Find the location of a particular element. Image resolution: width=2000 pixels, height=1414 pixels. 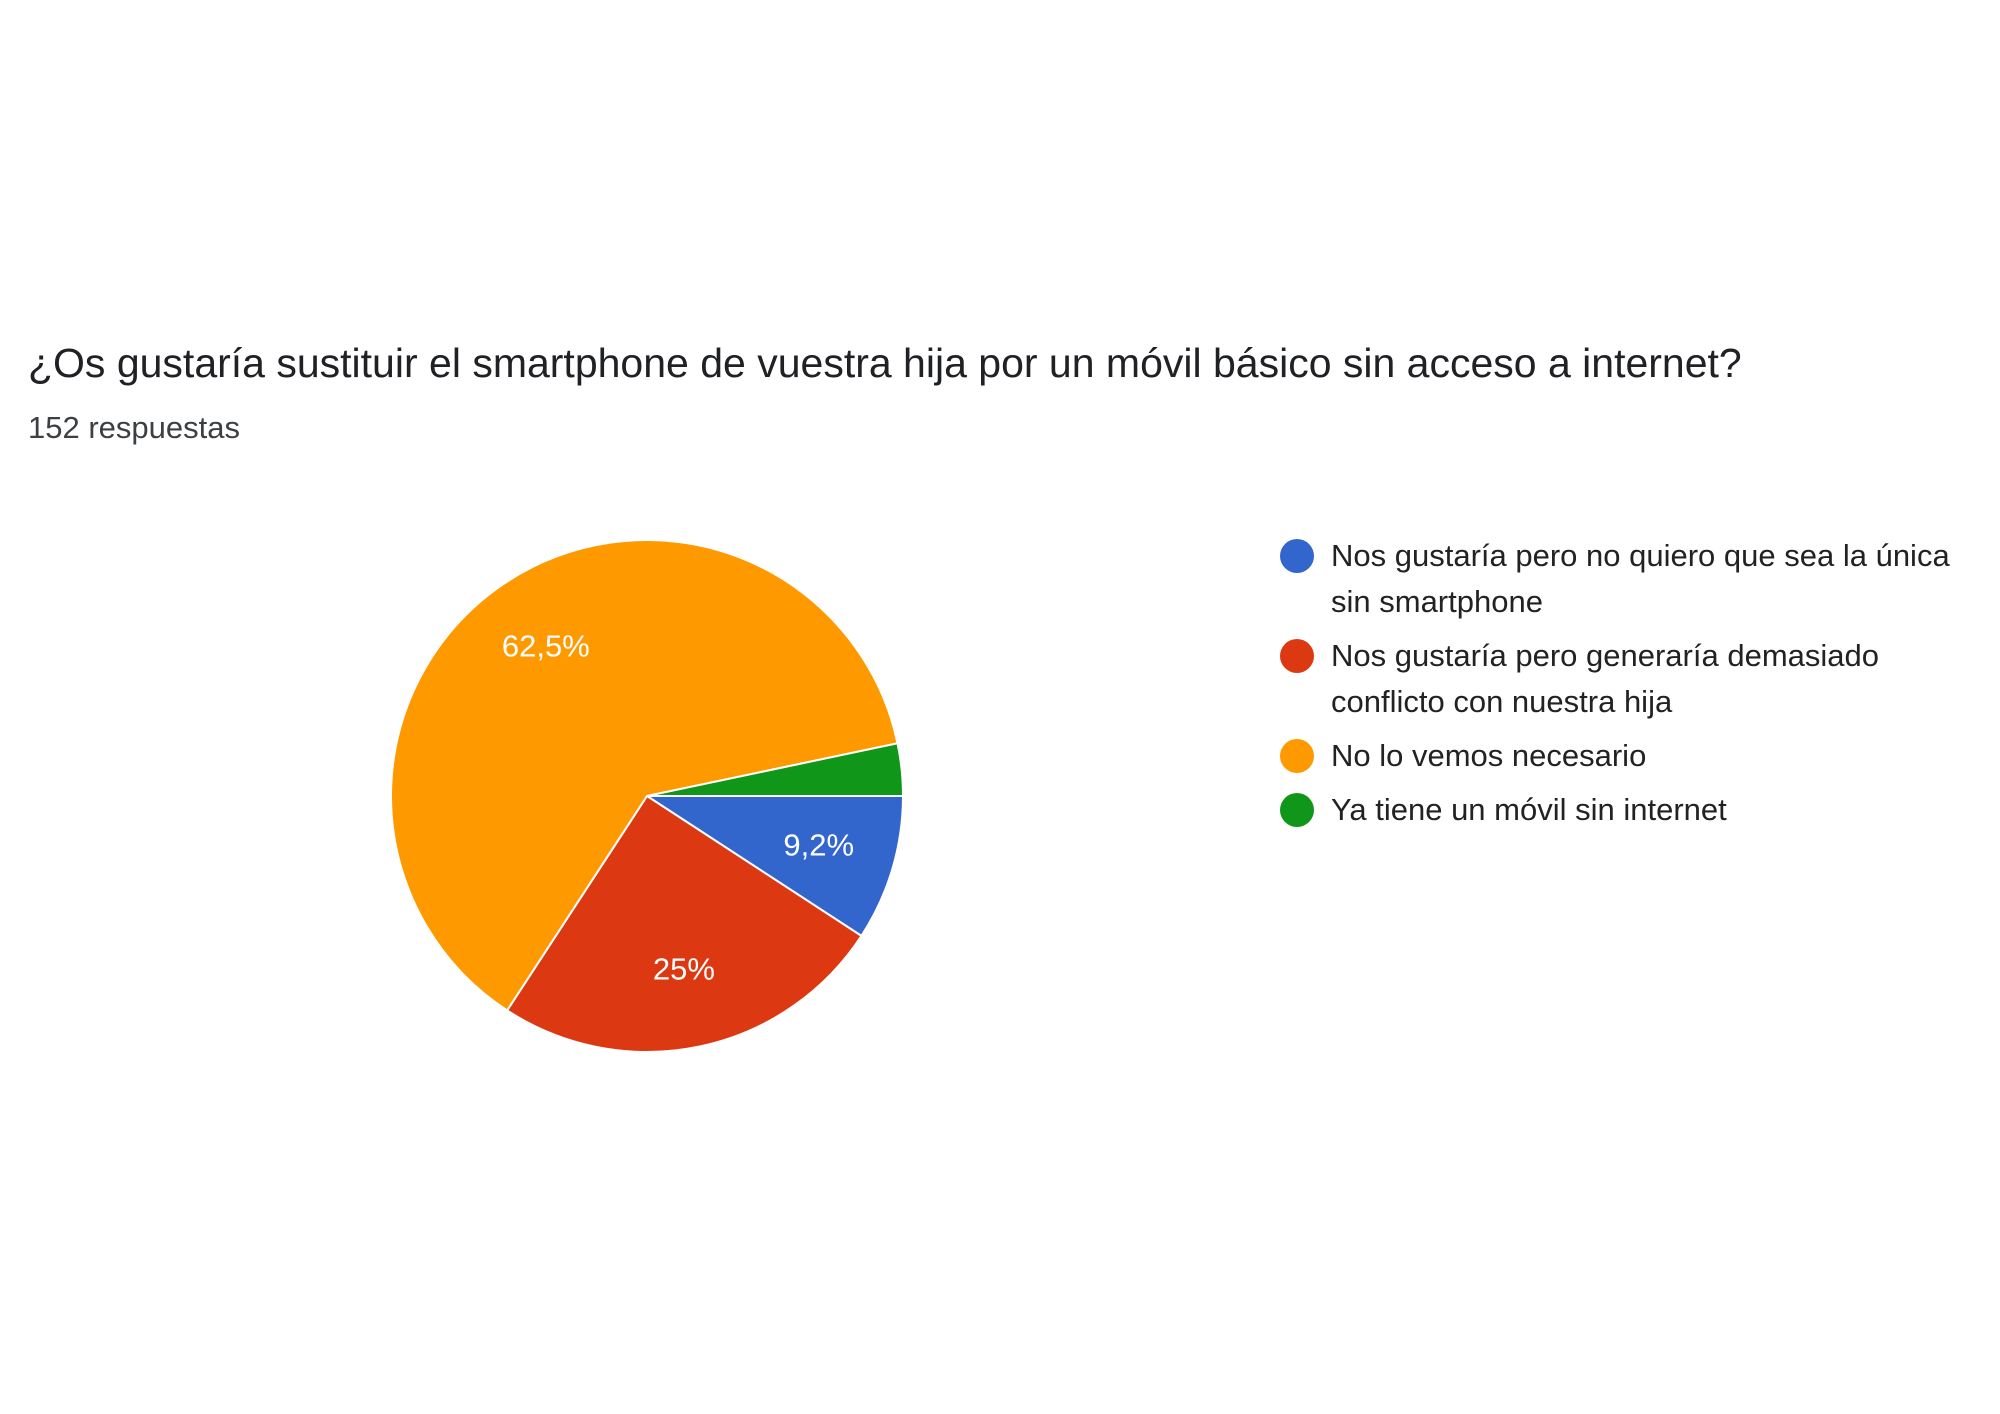

slice-label: 9,2% is located at coordinates (818, 844).